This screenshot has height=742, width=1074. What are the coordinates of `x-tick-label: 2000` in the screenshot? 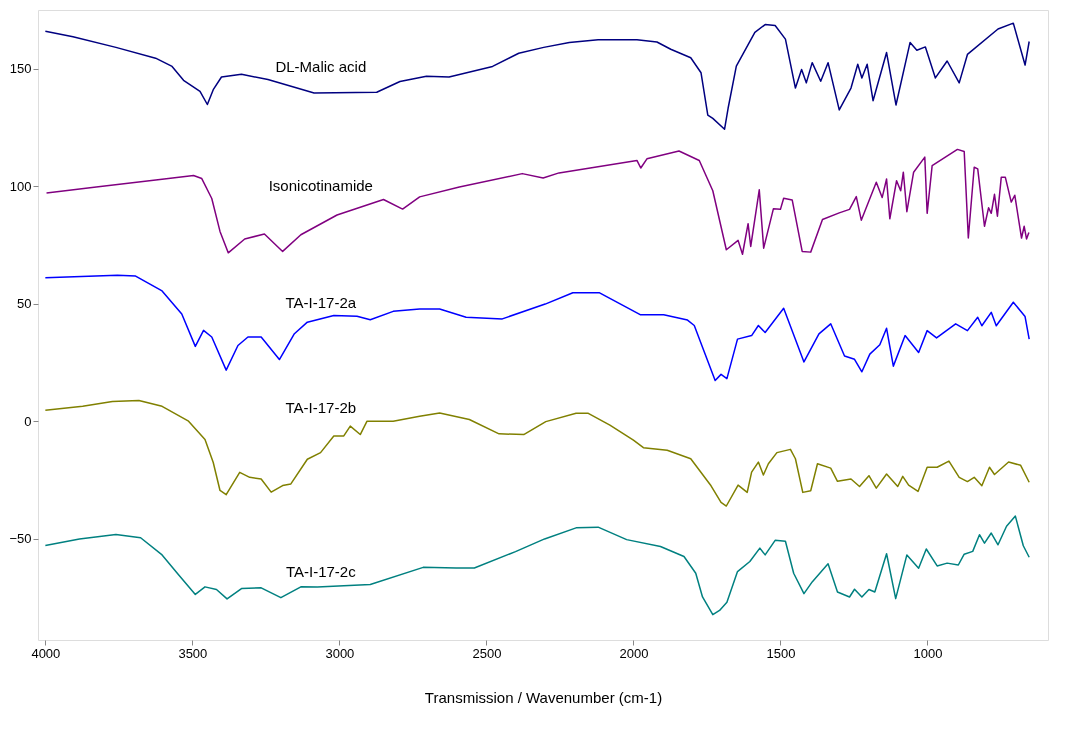 It's located at (634, 653).